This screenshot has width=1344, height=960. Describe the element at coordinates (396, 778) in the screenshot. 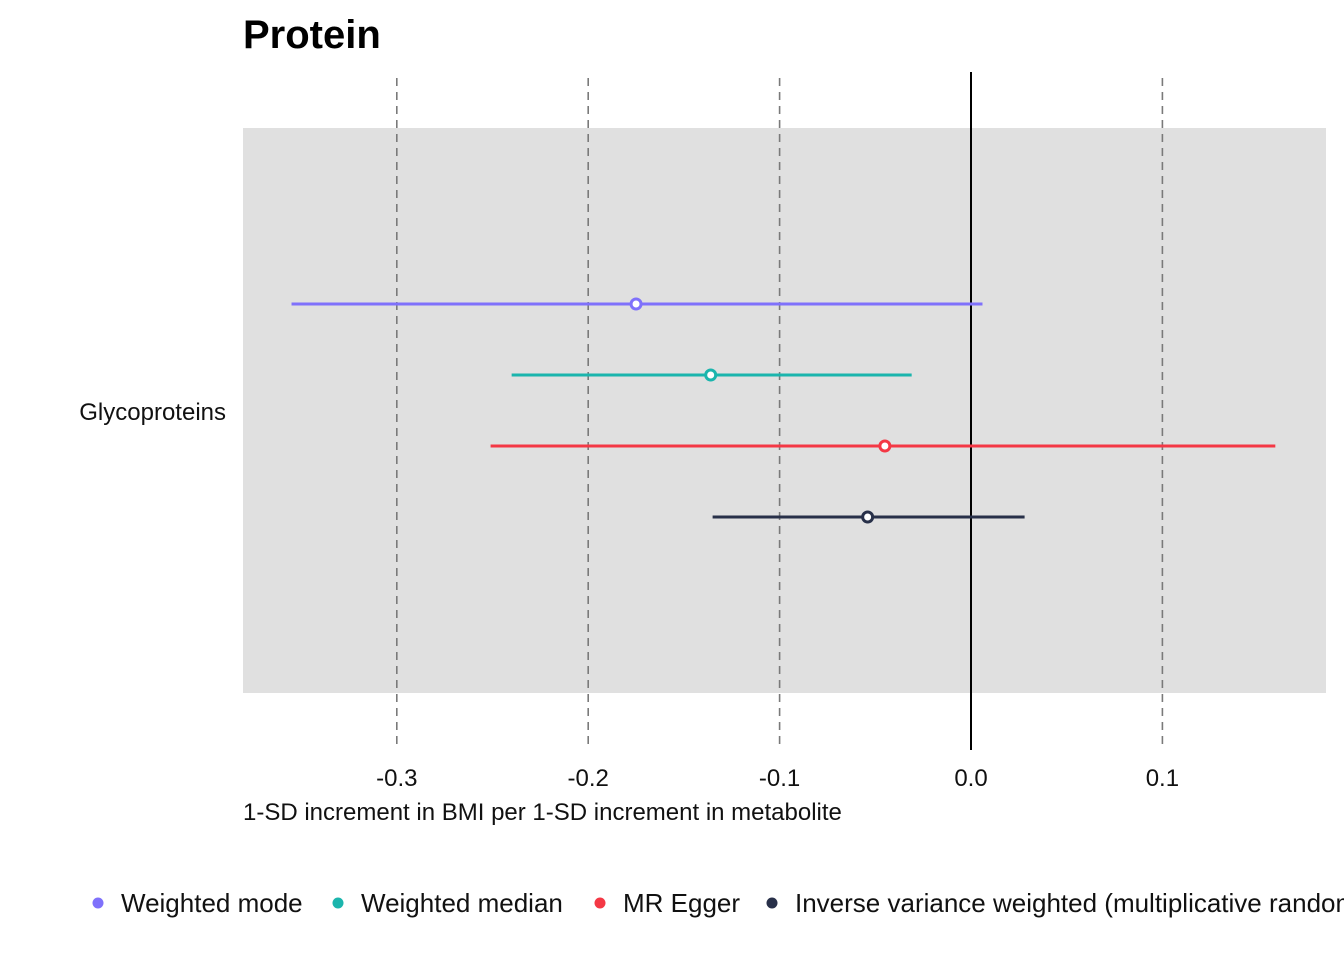

I see `x-tick-label: -0.3` at that location.